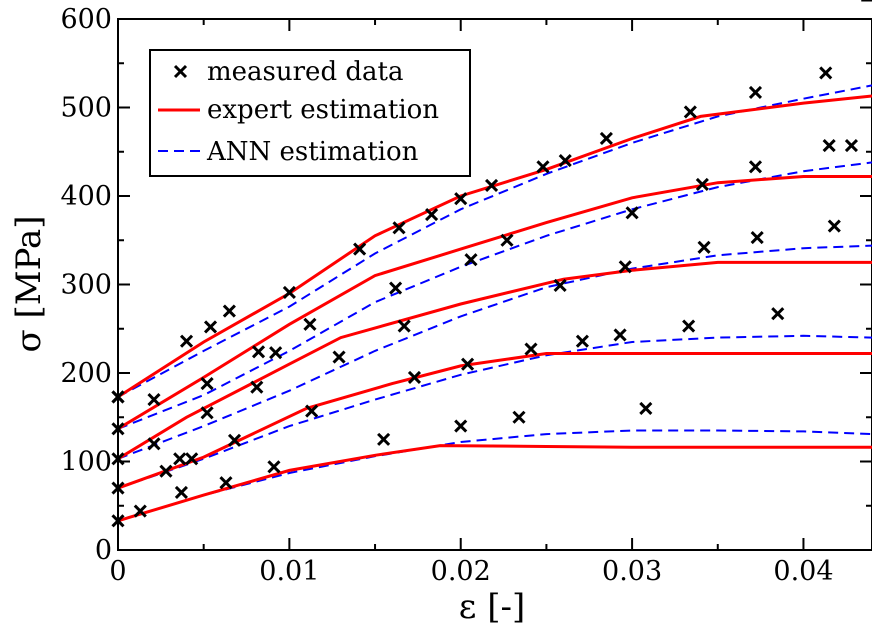 Image resolution: width=872 pixels, height=632 pixels. What do you see at coordinates (29, 284) in the screenshot?
I see `y-axis-title: σ [MPa]` at bounding box center [29, 284].